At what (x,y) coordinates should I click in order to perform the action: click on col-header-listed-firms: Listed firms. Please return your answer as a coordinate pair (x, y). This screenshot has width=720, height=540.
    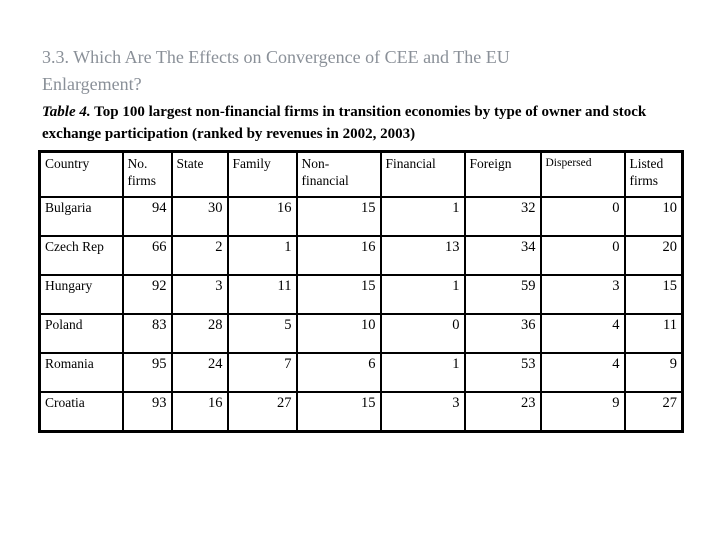
    Looking at the image, I should click on (653, 174).